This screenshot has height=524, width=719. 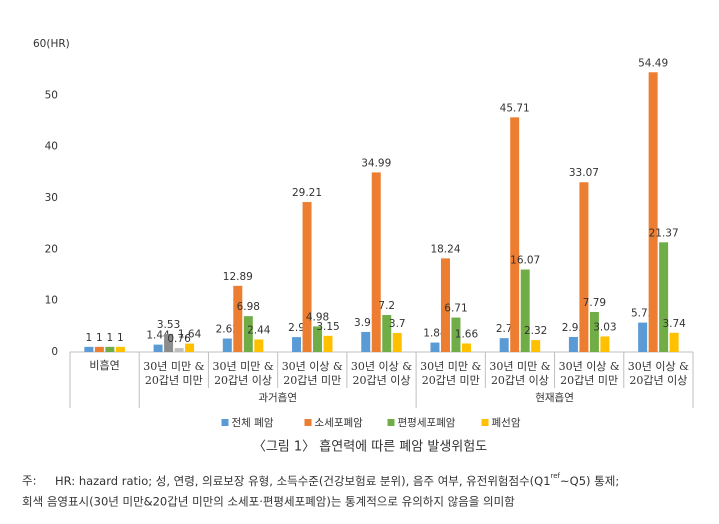 I want to click on value-label: 6.98, so click(x=248, y=307).